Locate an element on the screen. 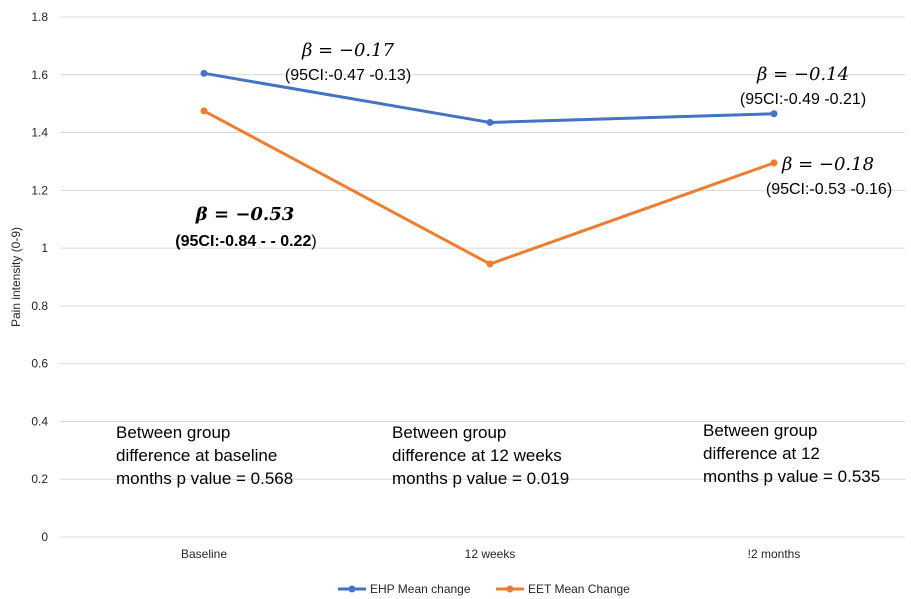  y-tick-label: 0.4 is located at coordinates (39, 421).